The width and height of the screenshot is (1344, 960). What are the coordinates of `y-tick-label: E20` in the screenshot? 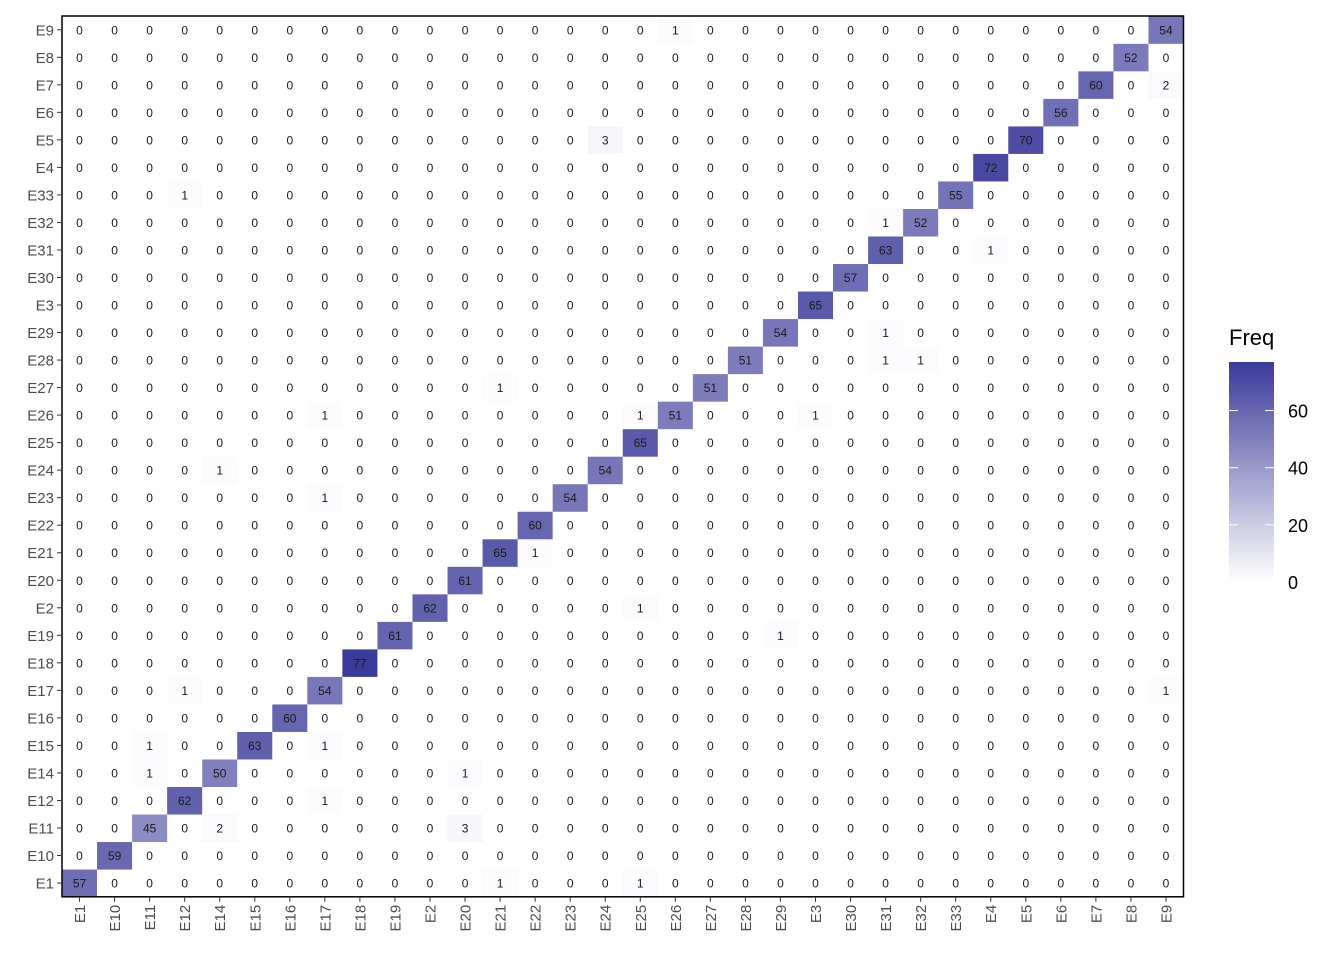 It's located at (40, 581).